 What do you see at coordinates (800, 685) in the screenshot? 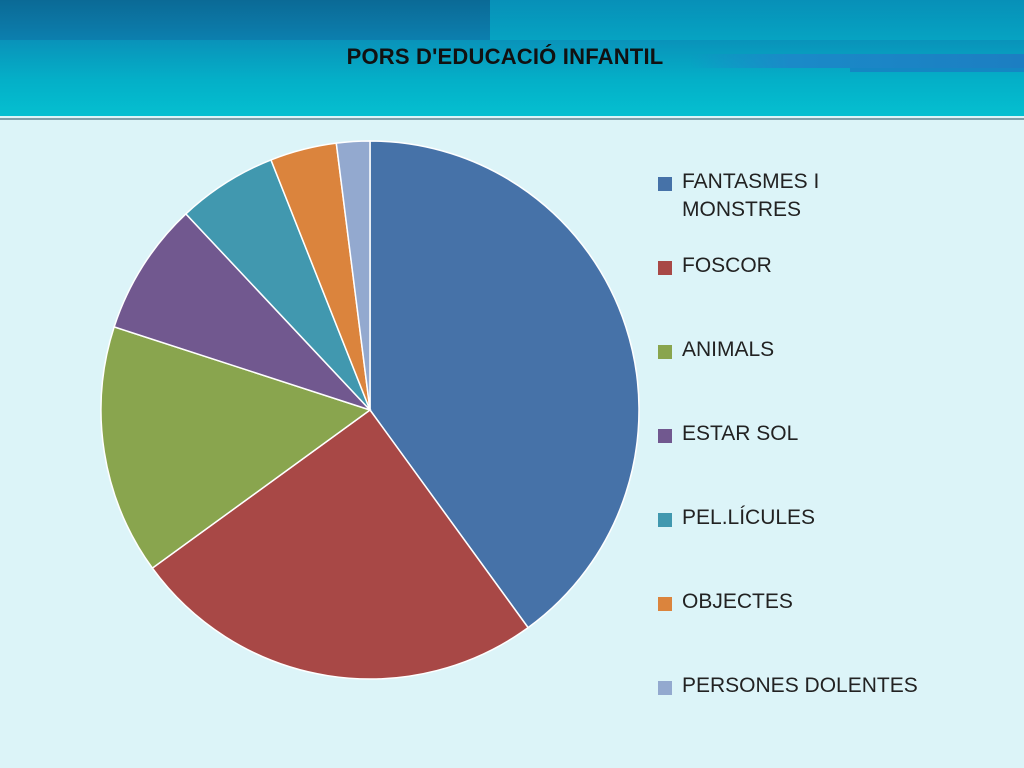
I see `legend-label: PERSONES DOLENTES` at bounding box center [800, 685].